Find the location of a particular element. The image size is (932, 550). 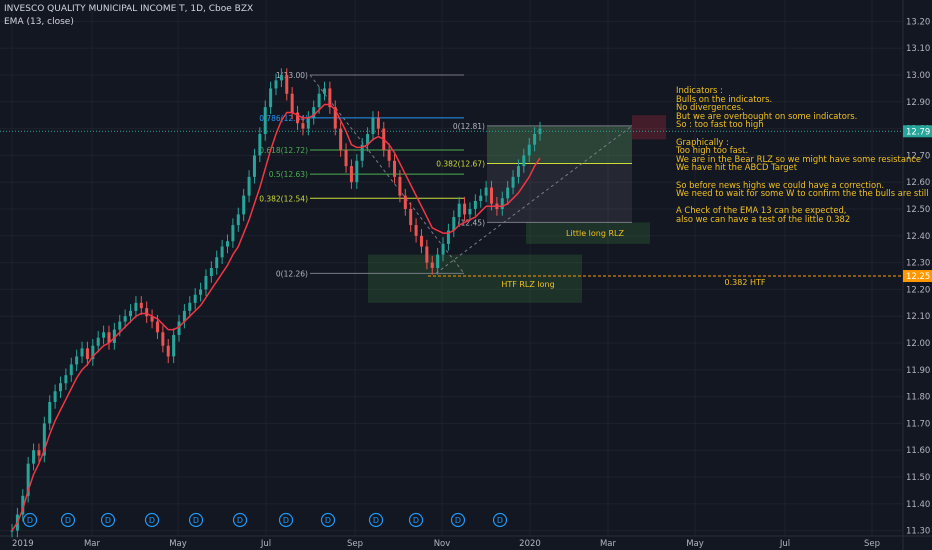

bear-rlz-zone is located at coordinates (649, 127).